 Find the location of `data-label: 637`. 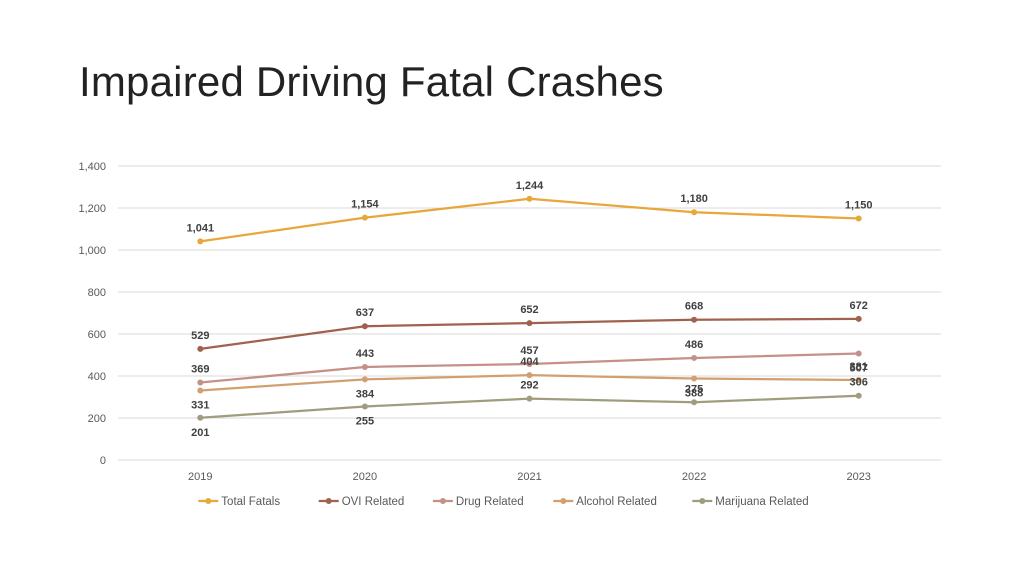

data-label: 637 is located at coordinates (365, 313).